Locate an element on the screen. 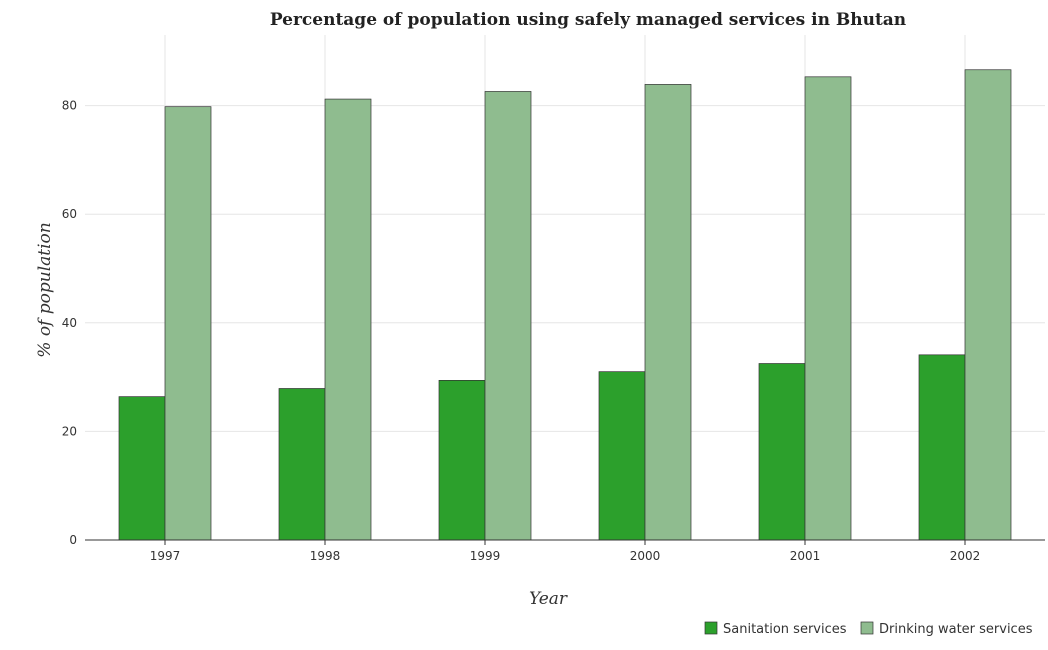 This screenshot has height=650, width=1048. bar-drinking-water-2001 is located at coordinates (828, 308).